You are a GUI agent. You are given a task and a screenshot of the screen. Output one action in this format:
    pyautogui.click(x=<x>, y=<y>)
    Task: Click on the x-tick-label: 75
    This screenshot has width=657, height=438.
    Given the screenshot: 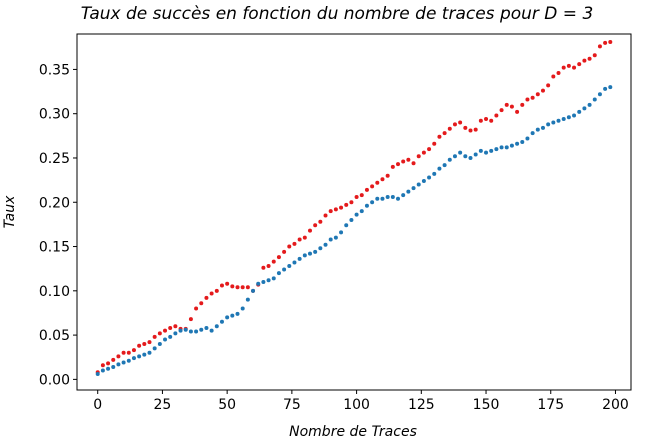 What is the action you would take?
    pyautogui.click(x=292, y=405)
    